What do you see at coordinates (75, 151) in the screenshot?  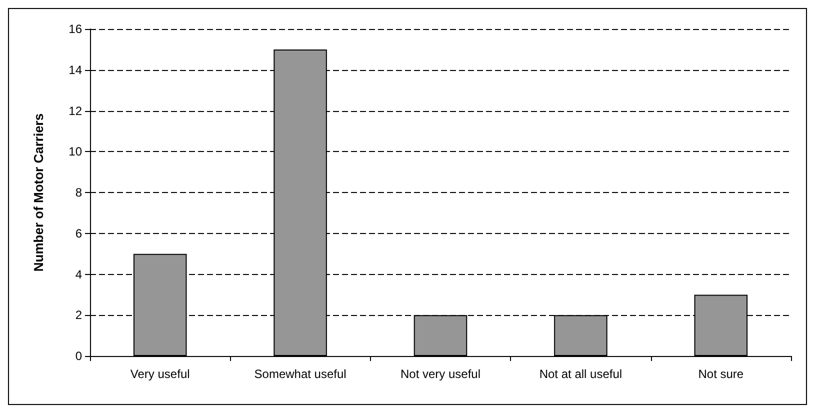 I see `y-tick-label: 10` at bounding box center [75, 151].